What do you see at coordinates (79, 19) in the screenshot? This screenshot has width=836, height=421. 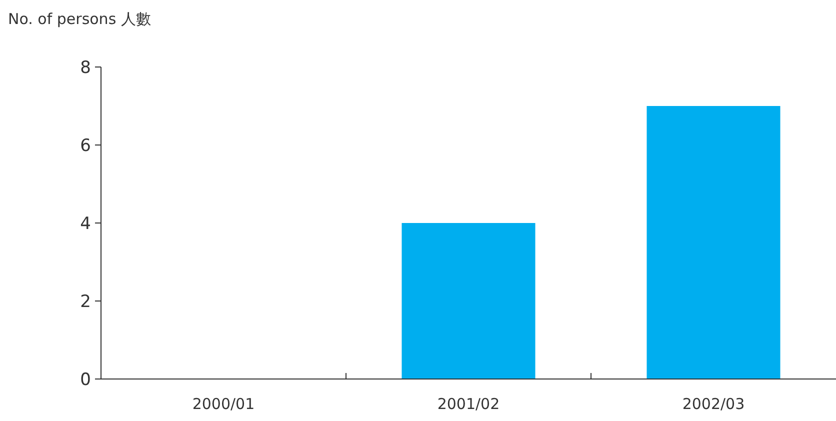 I see `y-axis-title: No. of persons 人數` at bounding box center [79, 19].